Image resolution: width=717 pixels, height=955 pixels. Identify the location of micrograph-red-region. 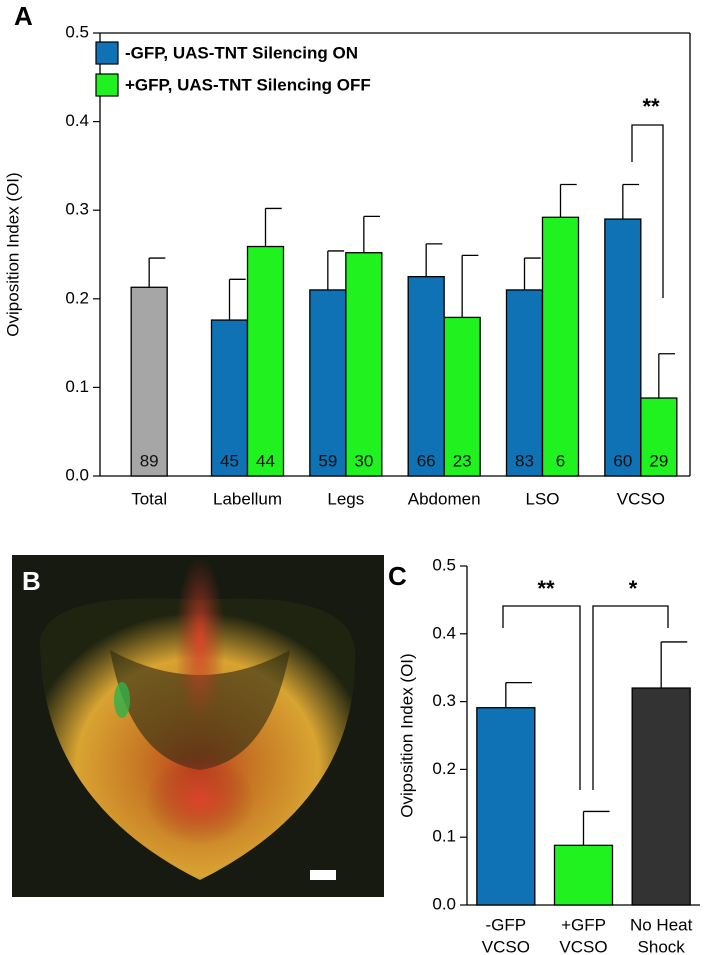
(200, 800).